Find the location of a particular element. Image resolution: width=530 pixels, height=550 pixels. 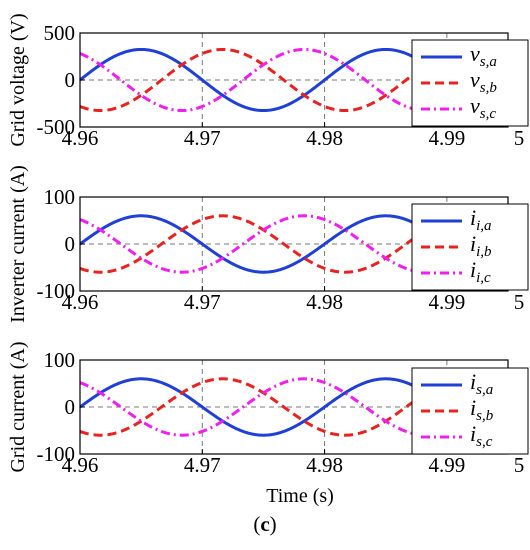

caption-letter: c is located at coordinates (264, 524).